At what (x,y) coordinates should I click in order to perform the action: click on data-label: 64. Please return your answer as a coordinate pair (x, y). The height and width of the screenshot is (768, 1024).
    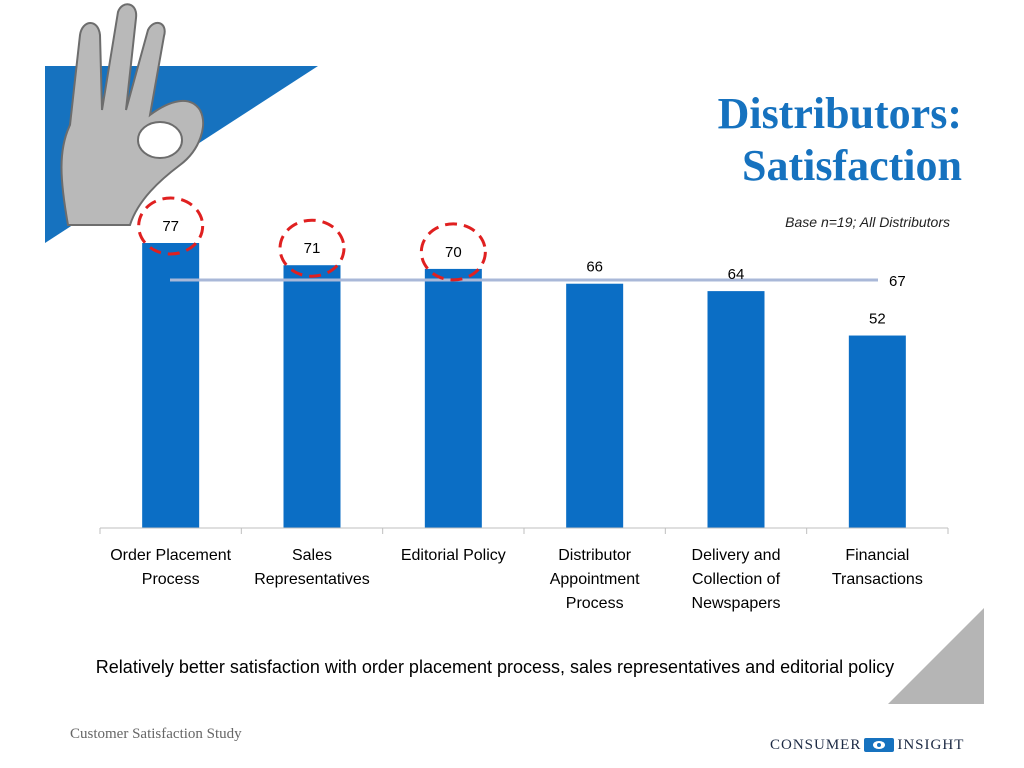
    Looking at the image, I should click on (736, 274).